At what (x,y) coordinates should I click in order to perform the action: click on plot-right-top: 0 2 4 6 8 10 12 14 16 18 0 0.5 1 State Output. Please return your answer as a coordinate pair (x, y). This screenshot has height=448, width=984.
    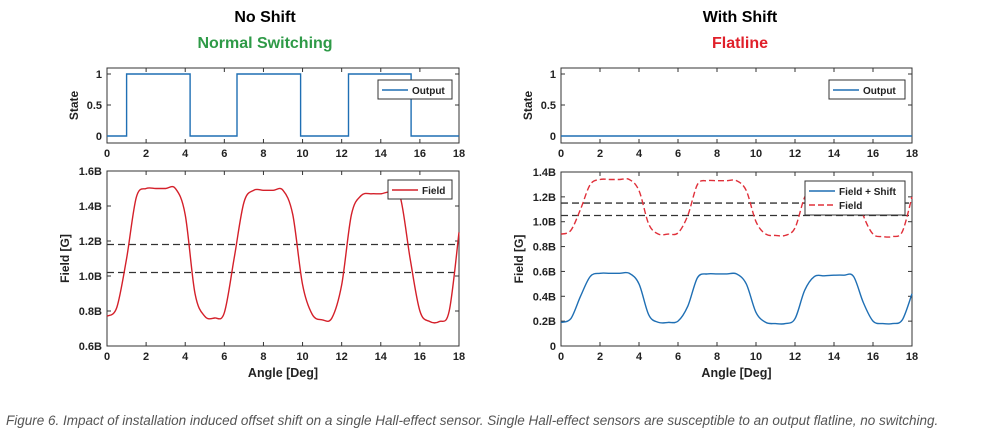
    Looking at the image, I should click on (719, 113).